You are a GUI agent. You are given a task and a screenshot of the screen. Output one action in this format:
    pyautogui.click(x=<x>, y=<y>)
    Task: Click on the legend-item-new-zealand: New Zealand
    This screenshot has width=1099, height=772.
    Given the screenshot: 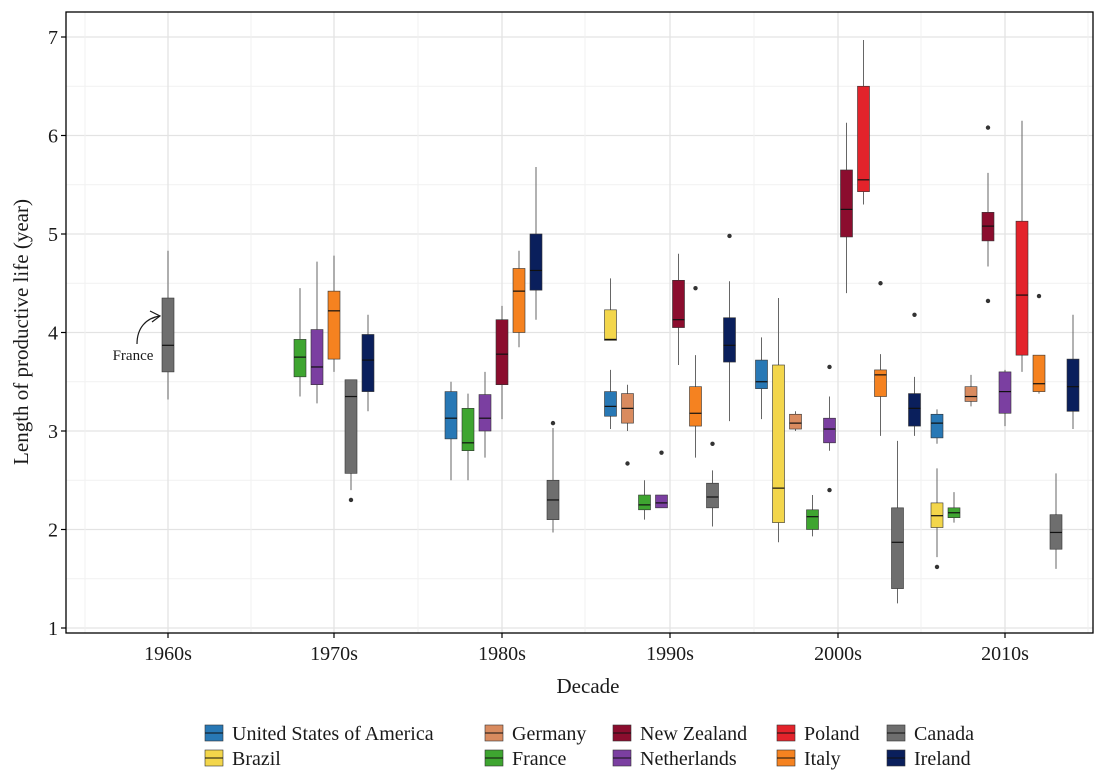 What is the action you would take?
    pyautogui.click(x=679, y=734)
    